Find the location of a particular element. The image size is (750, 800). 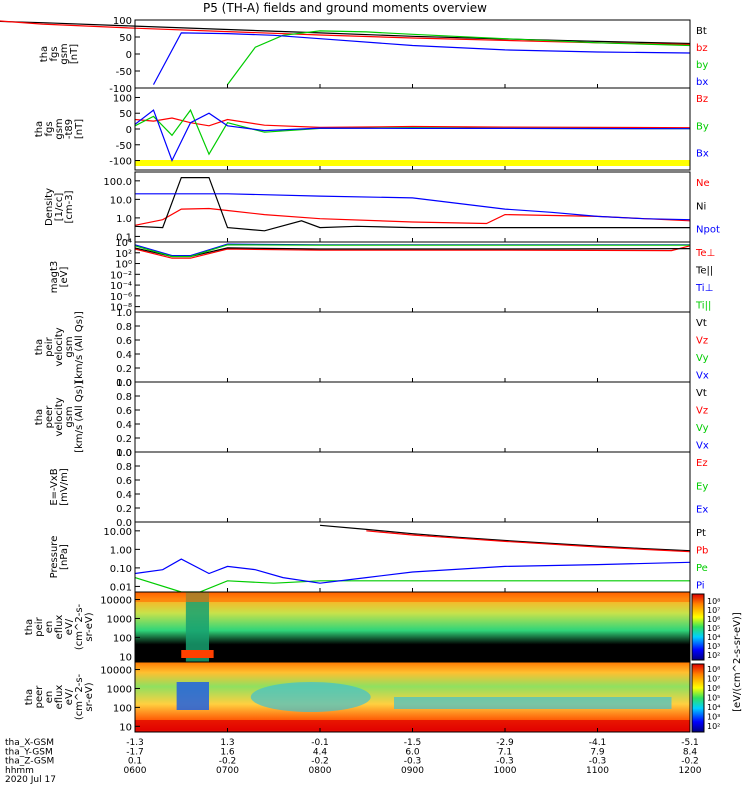

y-axis-label: [nT] is located at coordinates (79, 129).